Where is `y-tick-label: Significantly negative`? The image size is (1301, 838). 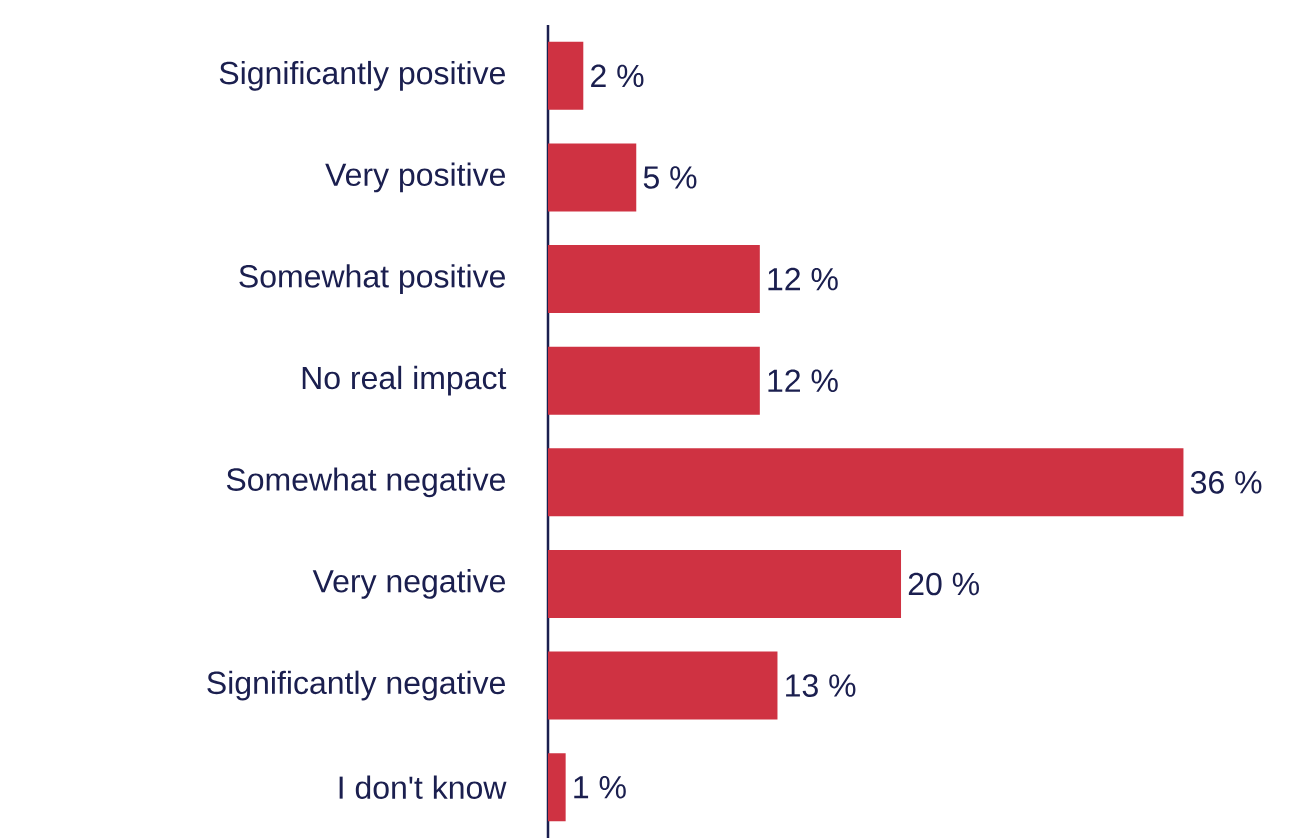 y-tick-label: Significantly negative is located at coordinates (356, 685).